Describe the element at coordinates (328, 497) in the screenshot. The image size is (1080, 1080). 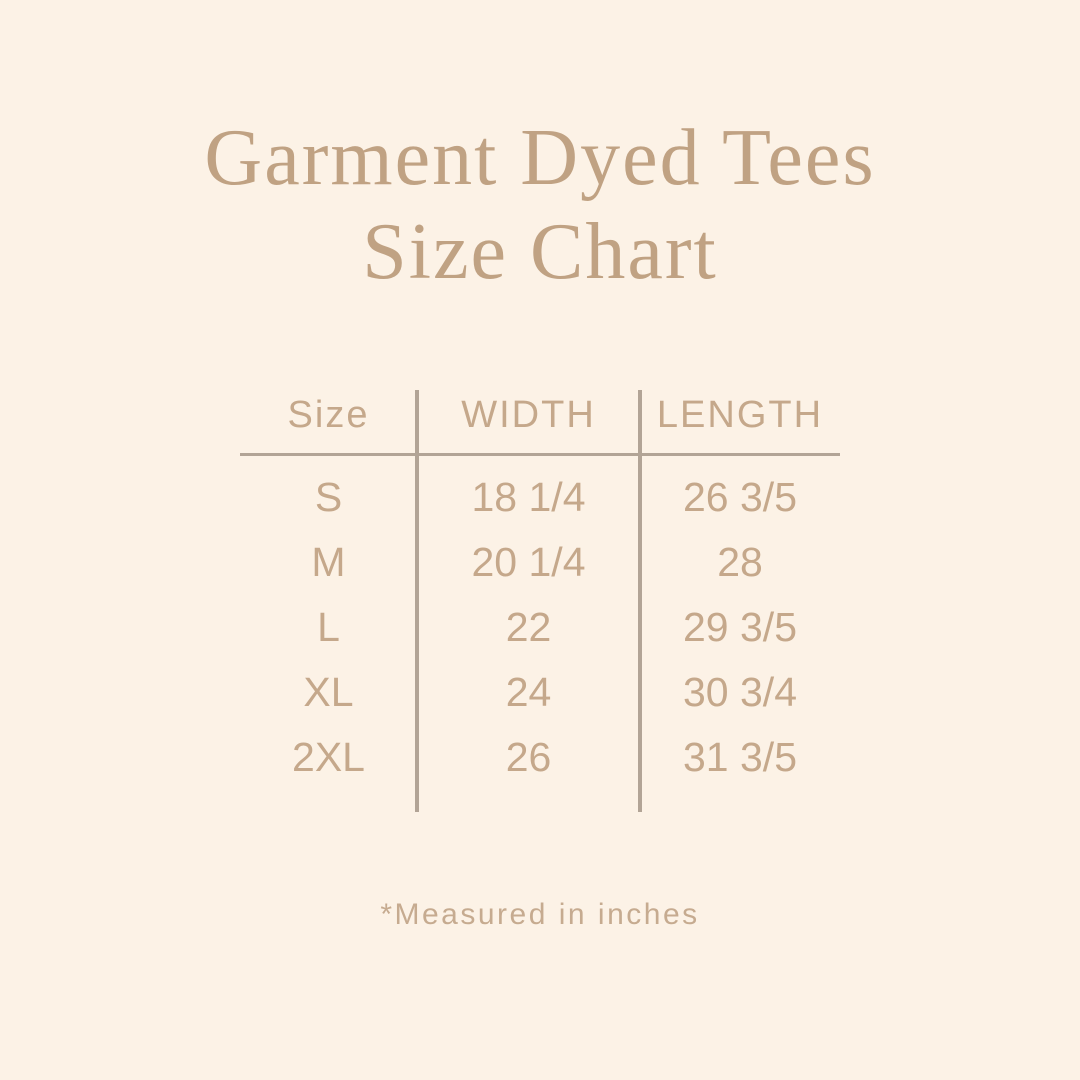
I see `size-cell: S` at that location.